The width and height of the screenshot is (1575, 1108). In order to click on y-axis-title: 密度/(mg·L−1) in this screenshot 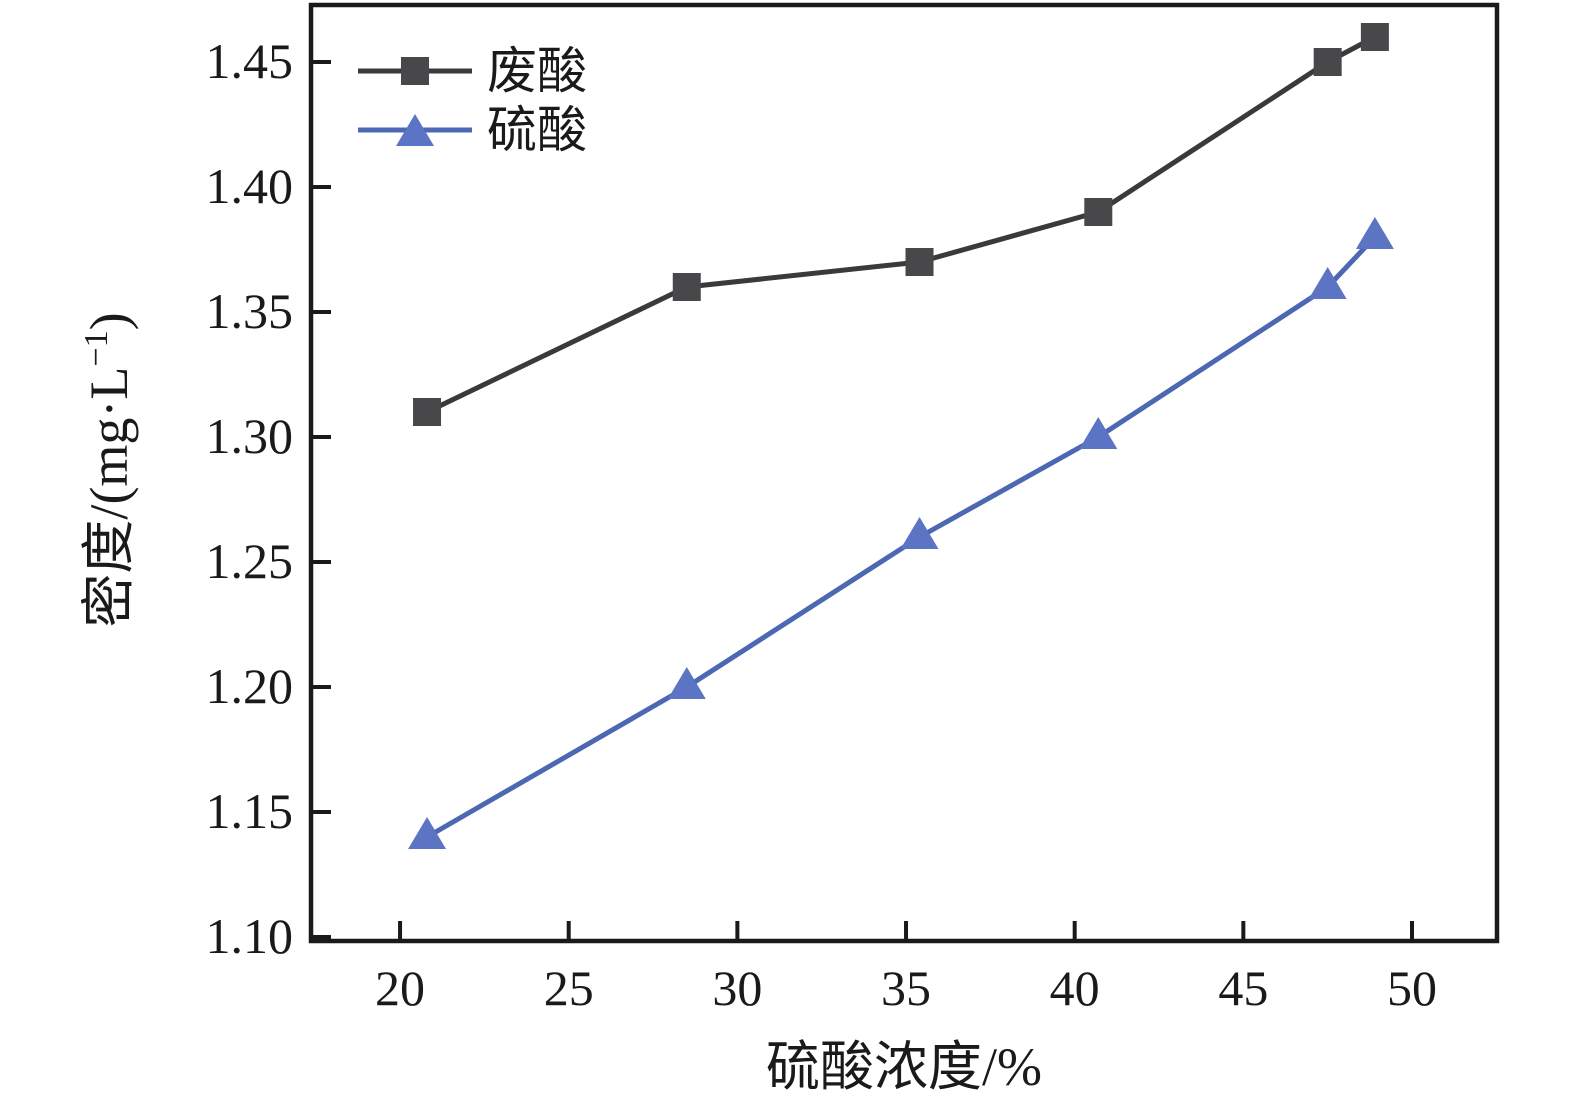, I will do `click(108, 469)`.